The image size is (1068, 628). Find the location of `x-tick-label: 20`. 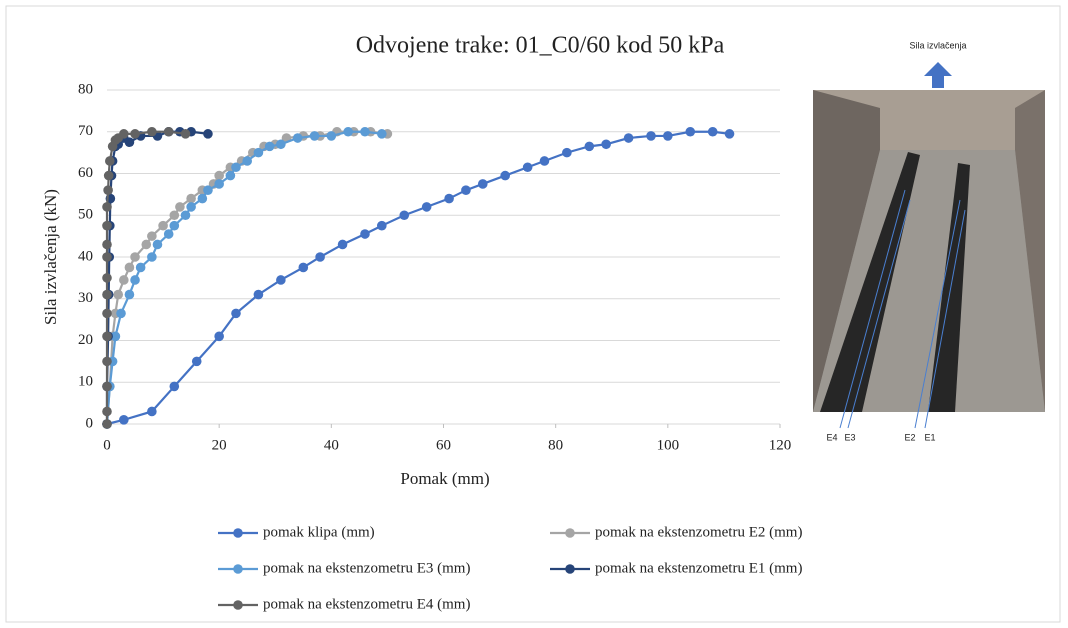

x-tick-label: 20 is located at coordinates (219, 445).